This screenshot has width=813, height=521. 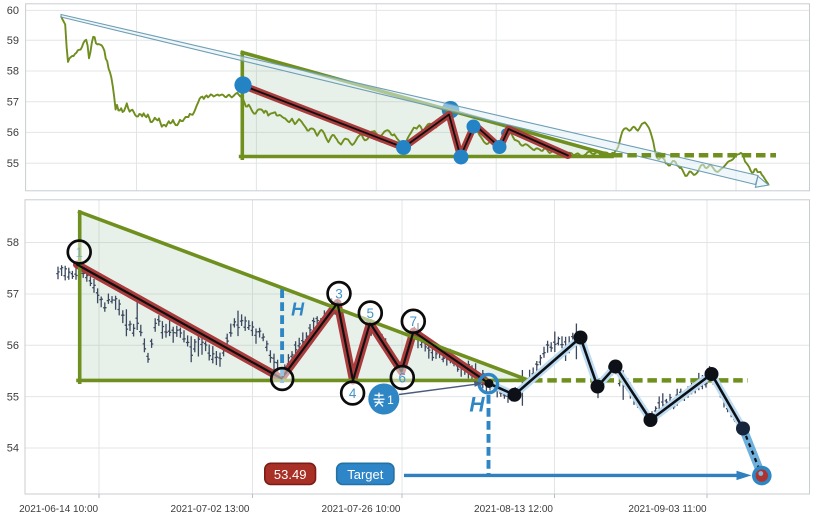 What do you see at coordinates (353, 393) in the screenshot?
I see `svg-text: 4` at bounding box center [353, 393].